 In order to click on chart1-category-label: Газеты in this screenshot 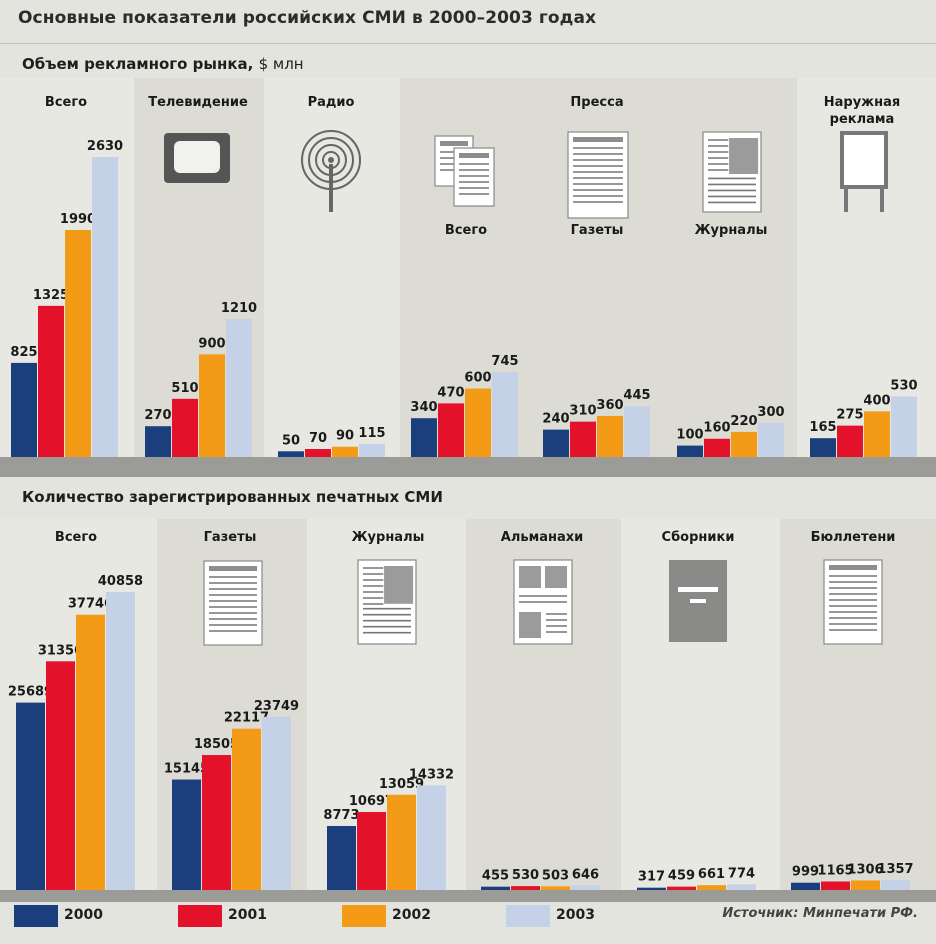, I will do `click(597, 230)`.